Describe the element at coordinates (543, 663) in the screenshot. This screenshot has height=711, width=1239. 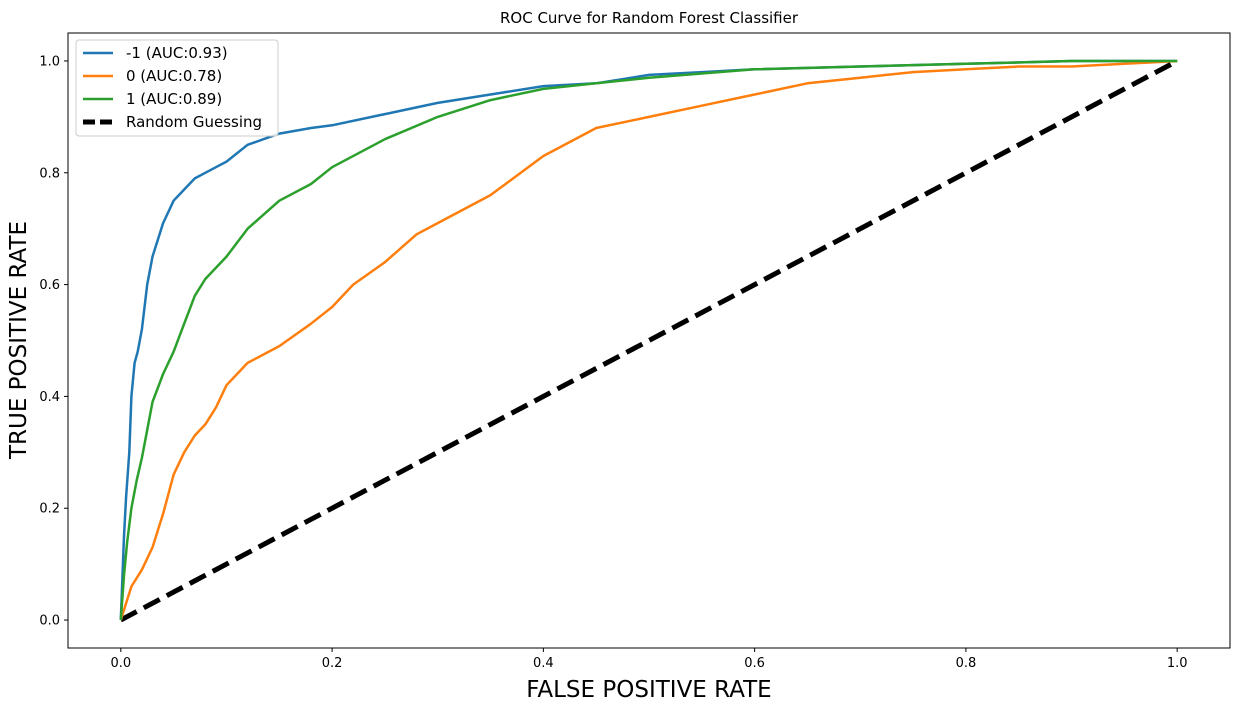
I see `x-tick-label: 0.4` at that location.